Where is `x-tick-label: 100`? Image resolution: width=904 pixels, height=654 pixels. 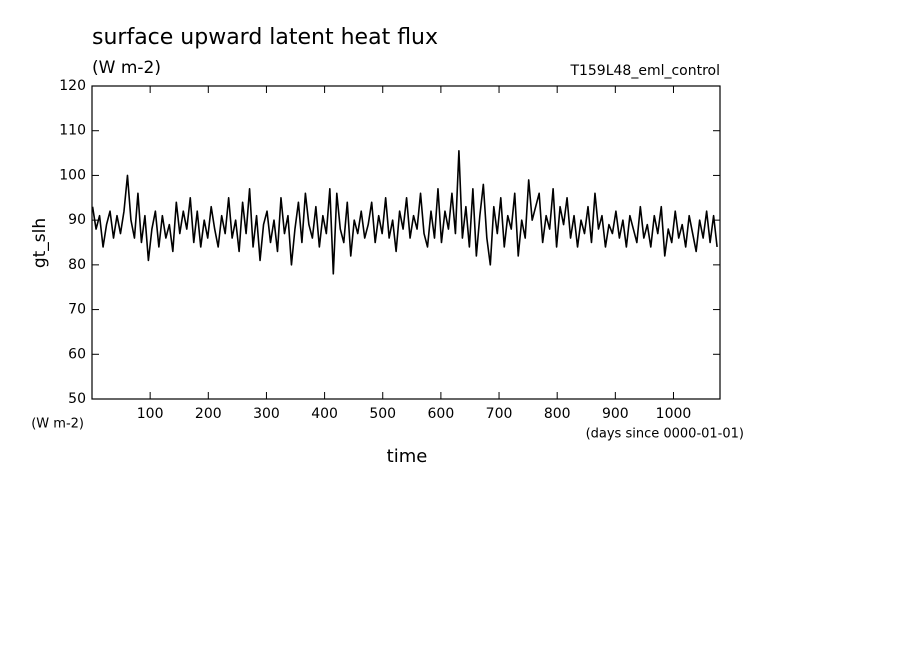 x-tick-label: 100 is located at coordinates (150, 414).